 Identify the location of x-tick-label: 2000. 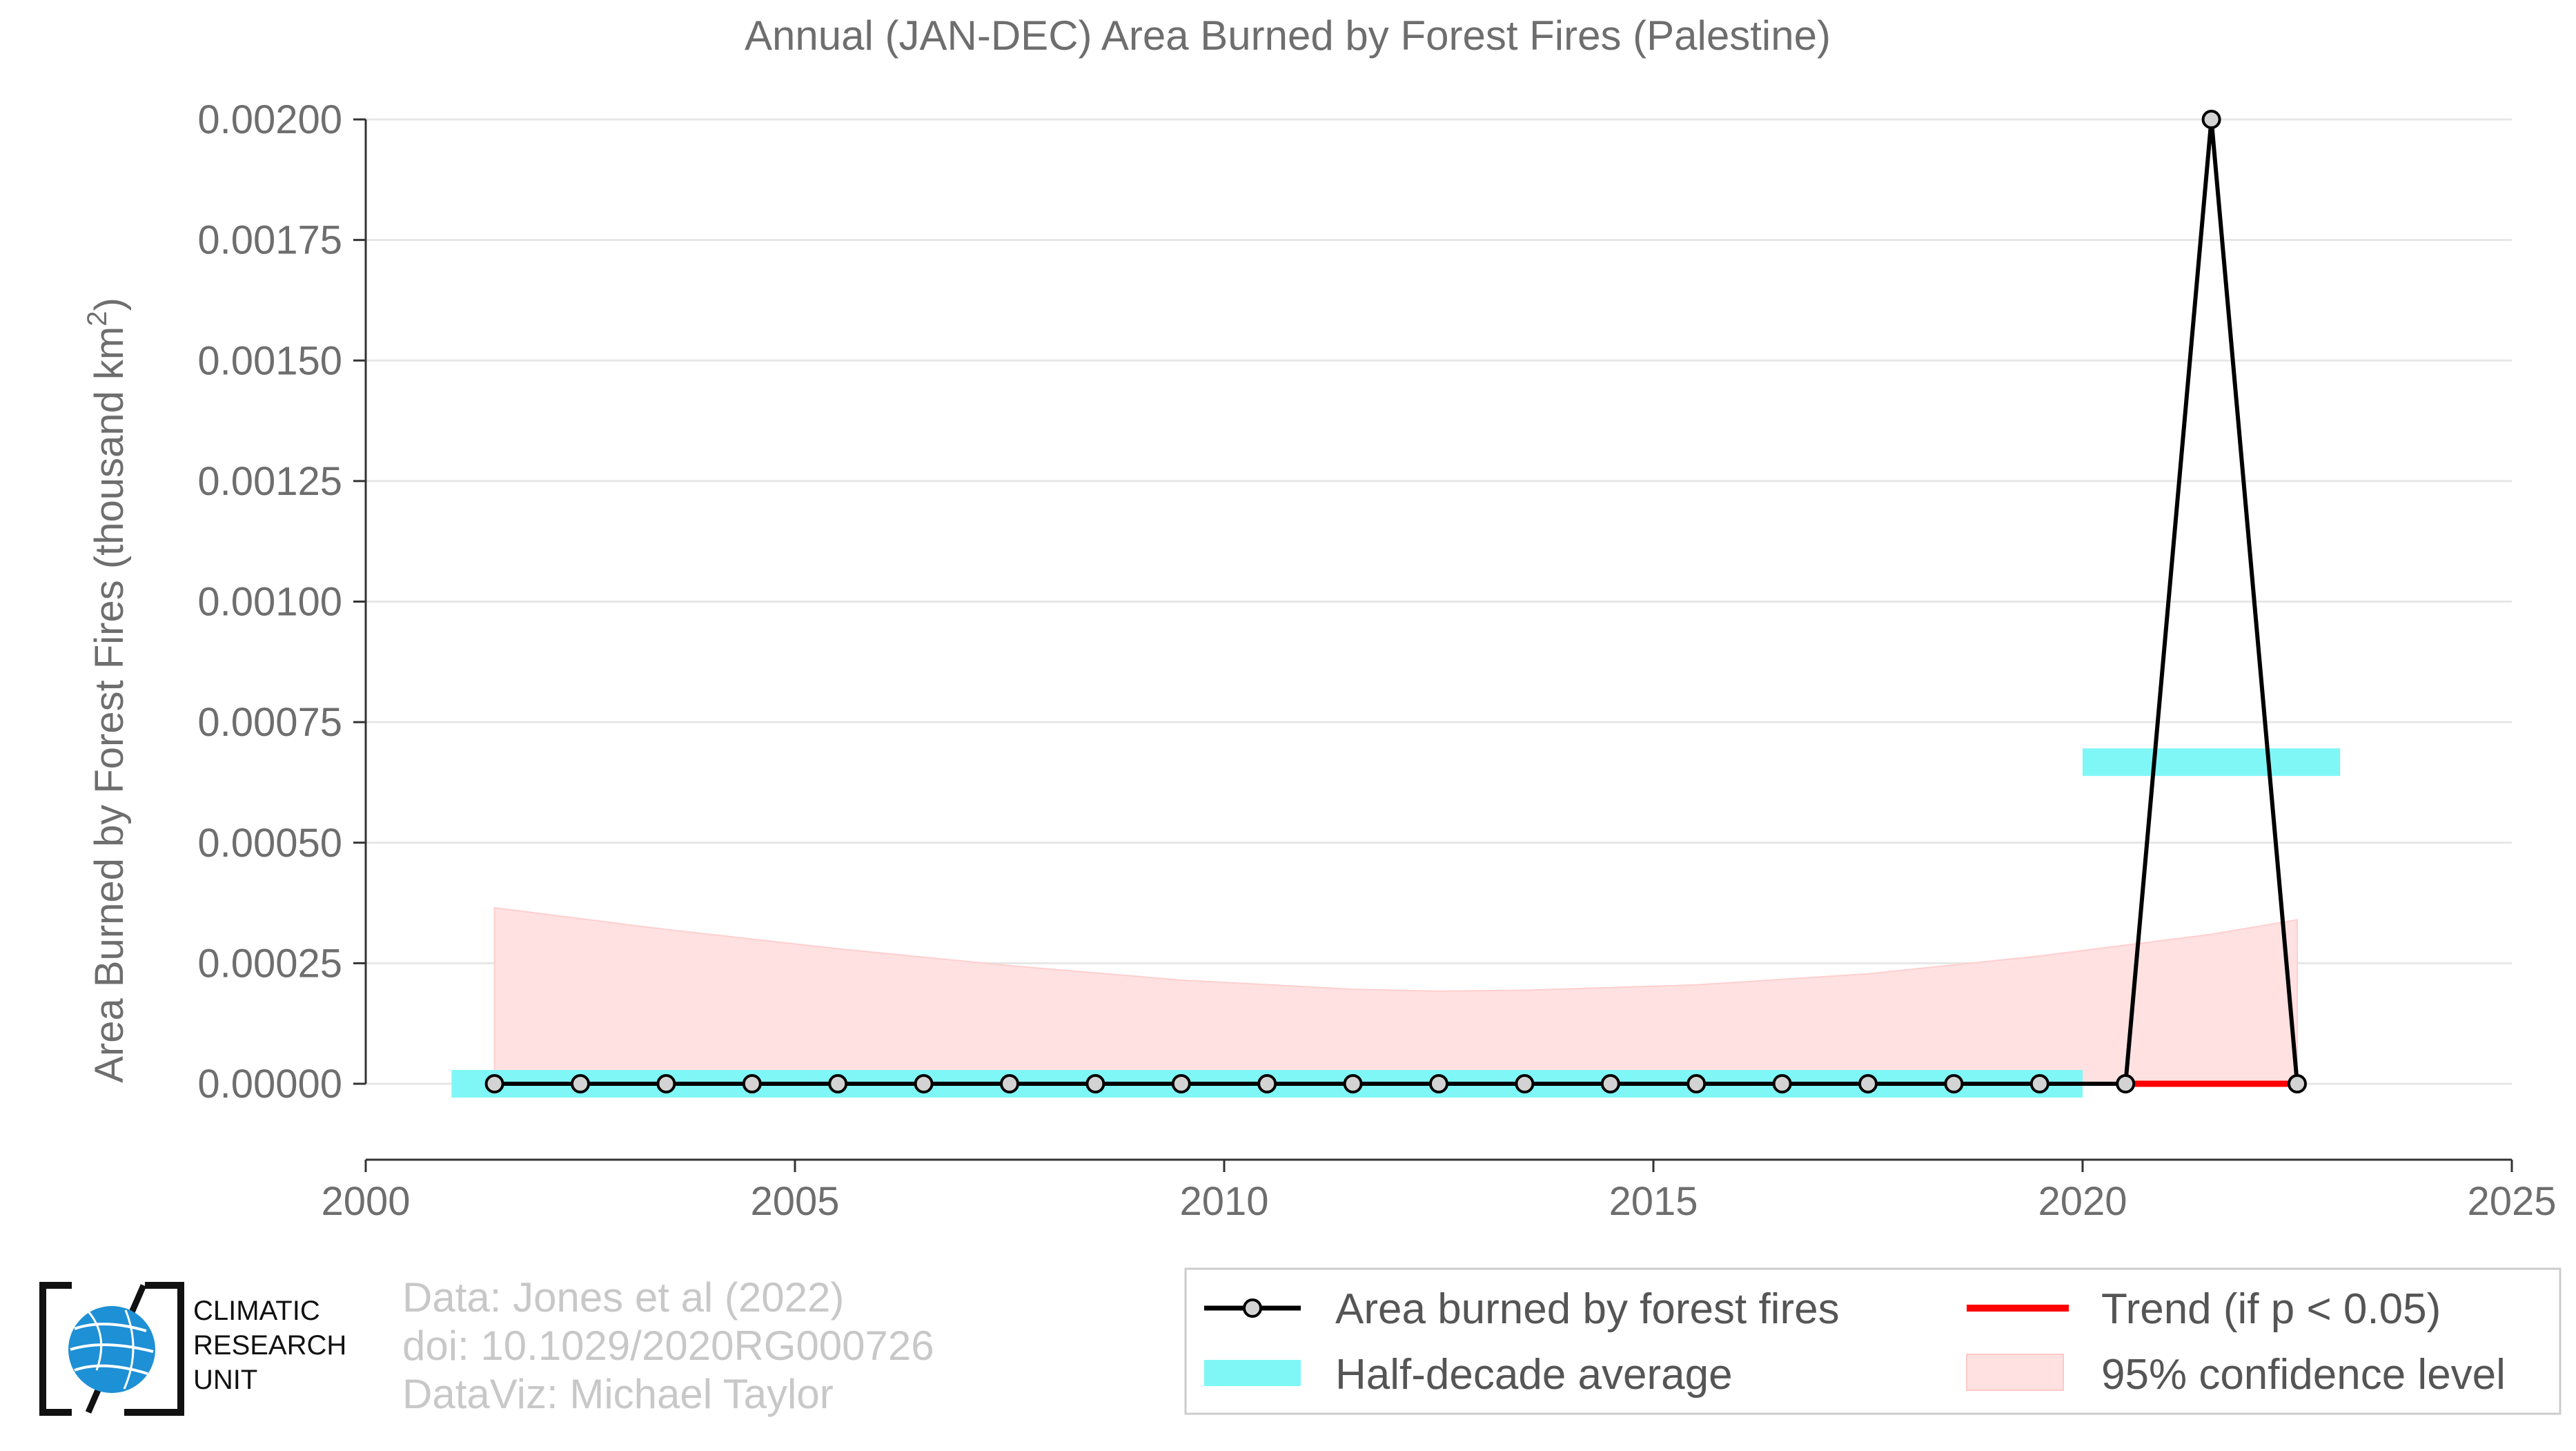
(365, 1201).